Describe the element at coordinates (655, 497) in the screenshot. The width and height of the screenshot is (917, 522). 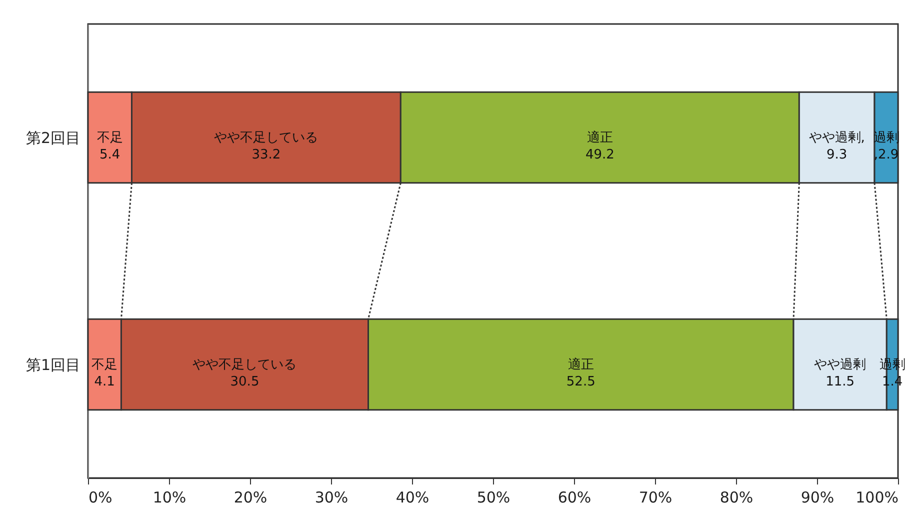
I see `x-tick-label: 70%` at that location.